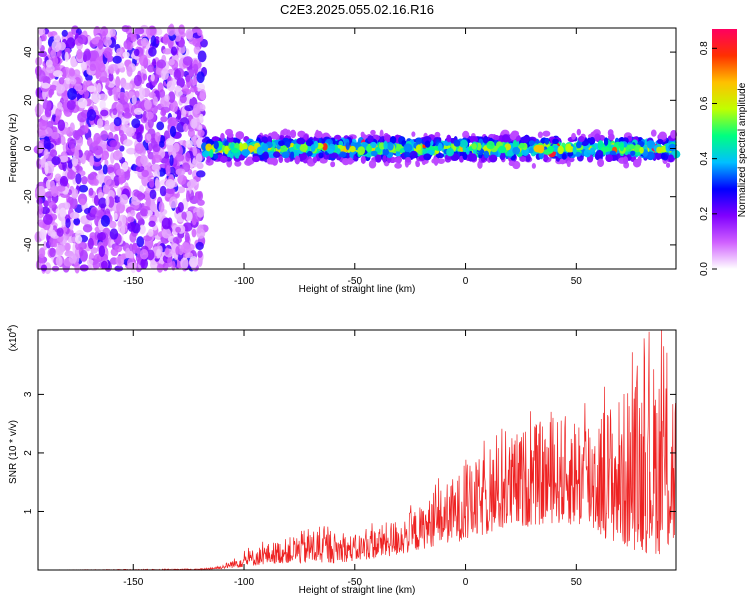 This screenshot has height=600, width=750. What do you see at coordinates (10, 330) in the screenshot?
I see `snr-scale-exp: 4` at bounding box center [10, 330].